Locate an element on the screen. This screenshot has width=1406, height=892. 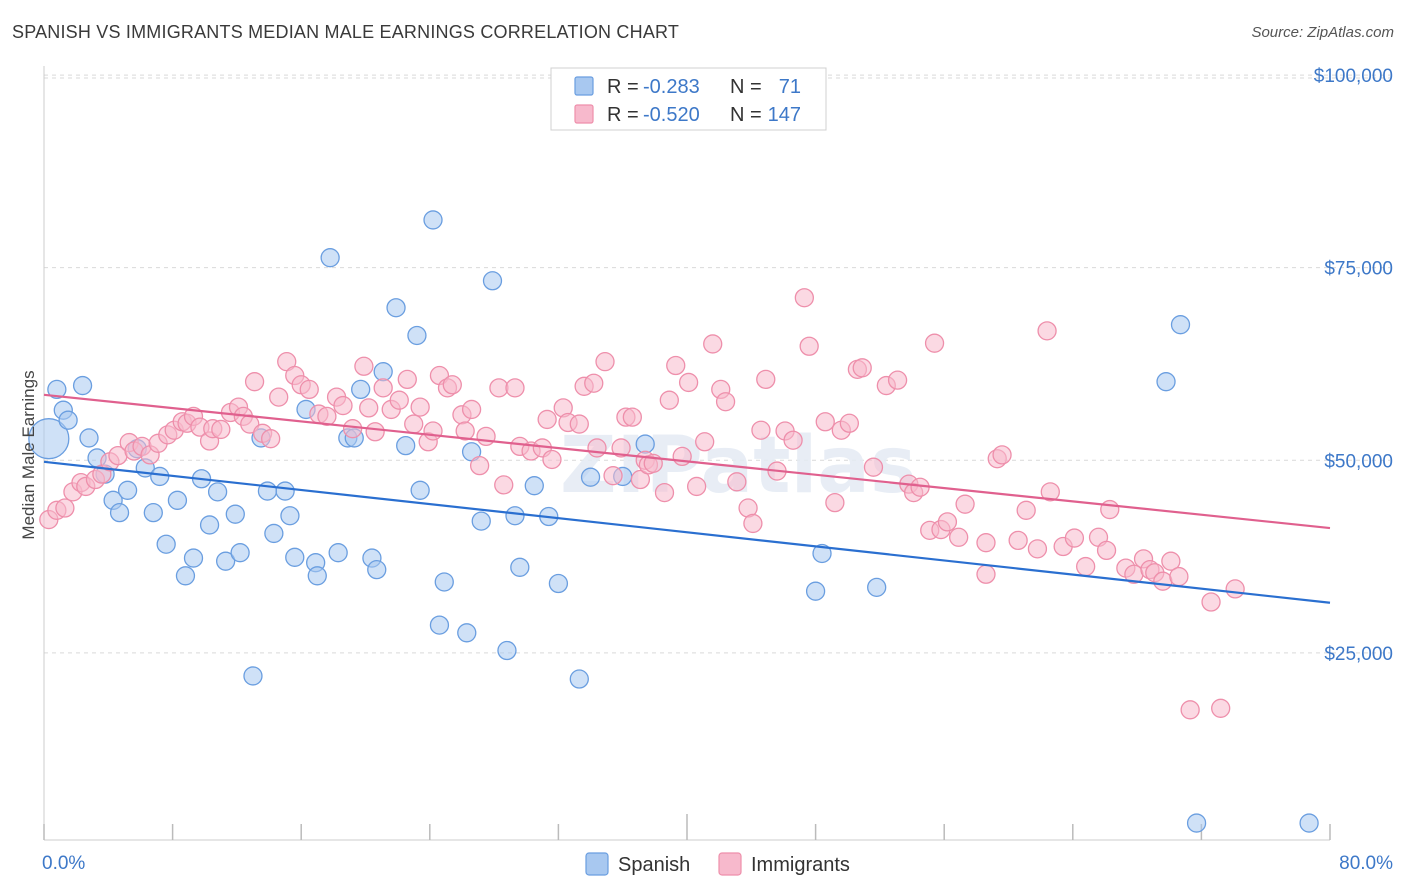
legend-swatch-spanish is located at coordinates (584, 86).